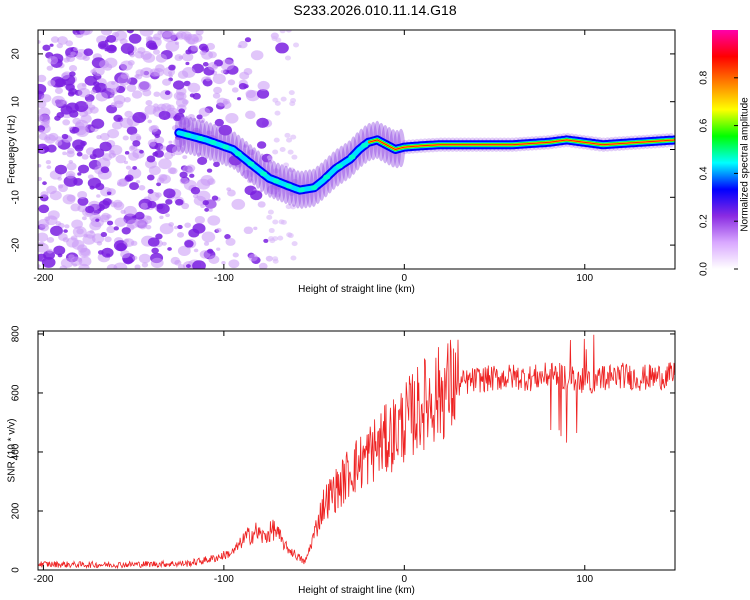  Describe the element at coordinates (704, 221) in the screenshot. I see `colorbar-tick-label: 0.2` at that location.